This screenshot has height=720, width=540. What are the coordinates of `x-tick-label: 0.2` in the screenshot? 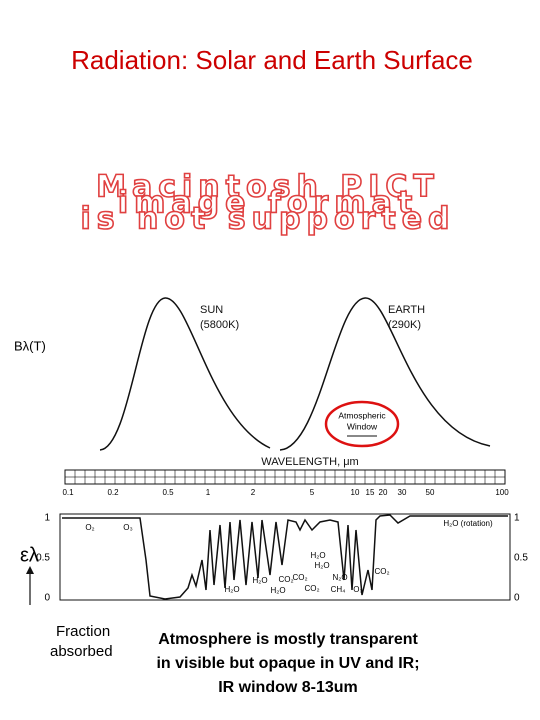 It's located at (113, 492).